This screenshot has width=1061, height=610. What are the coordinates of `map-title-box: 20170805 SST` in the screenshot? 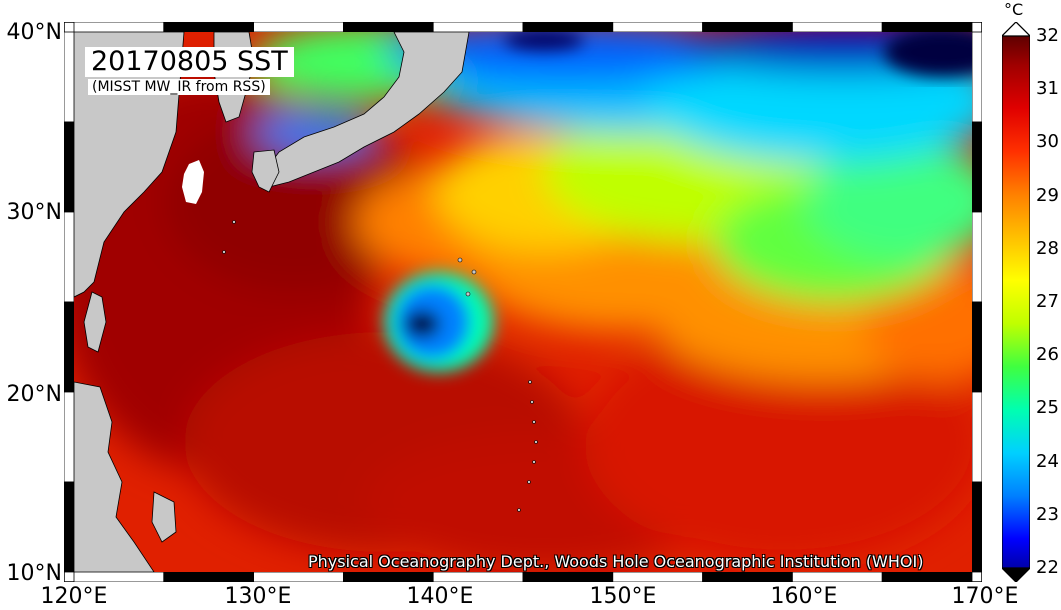 It's located at (189, 62).